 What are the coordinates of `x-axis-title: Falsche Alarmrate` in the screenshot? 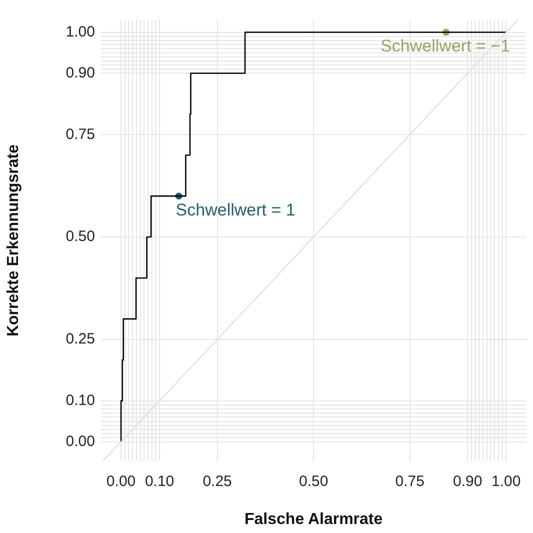 It's located at (313, 519).